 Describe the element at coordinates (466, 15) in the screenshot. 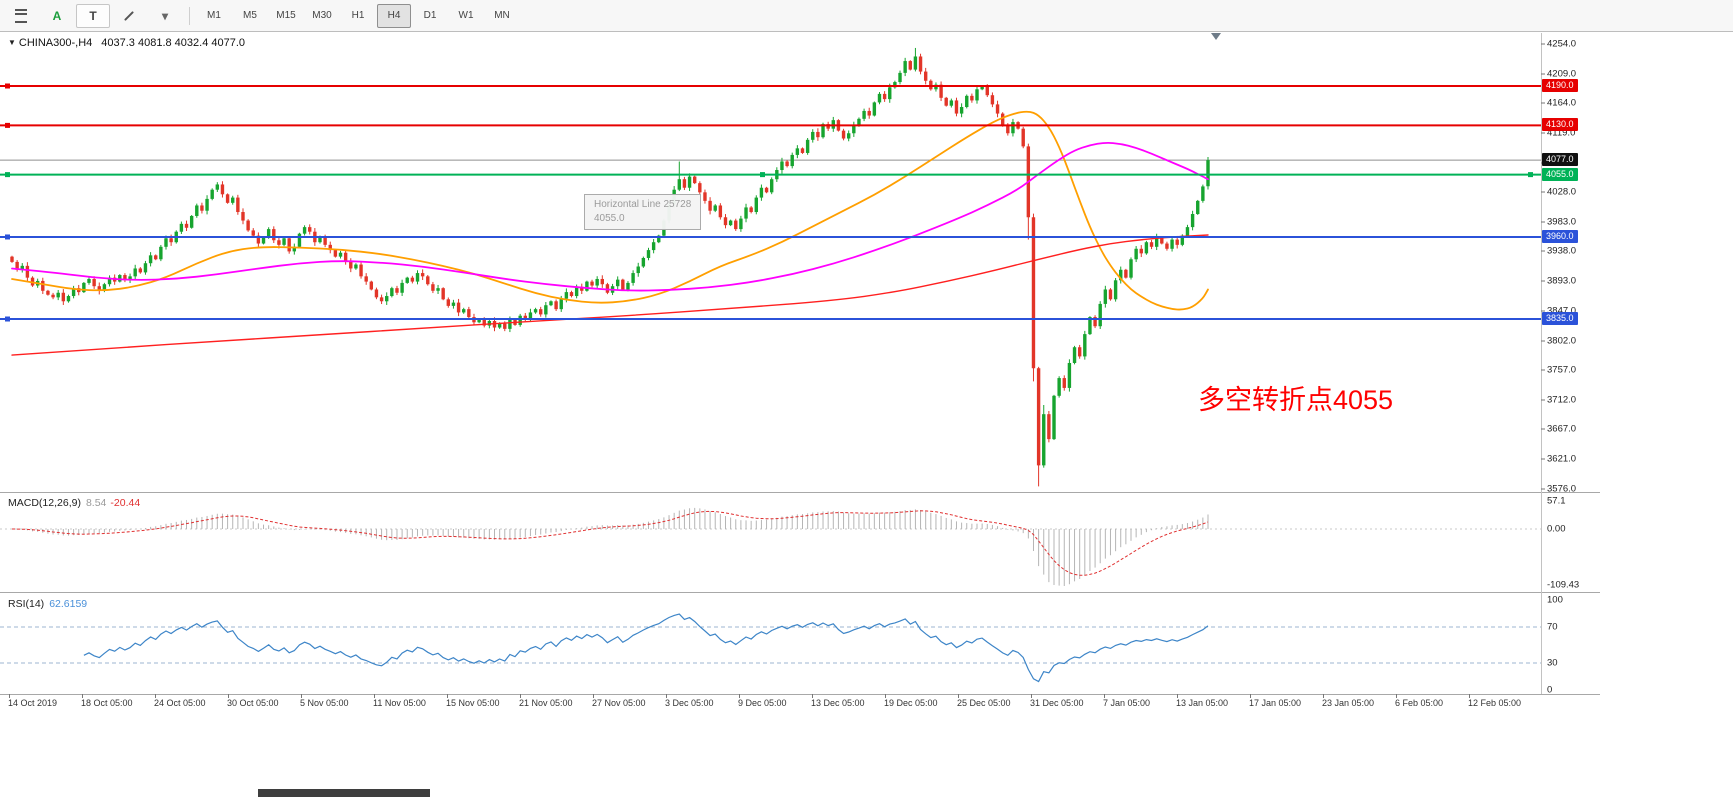

I see `timeframe-w1-button: W1` at that location.